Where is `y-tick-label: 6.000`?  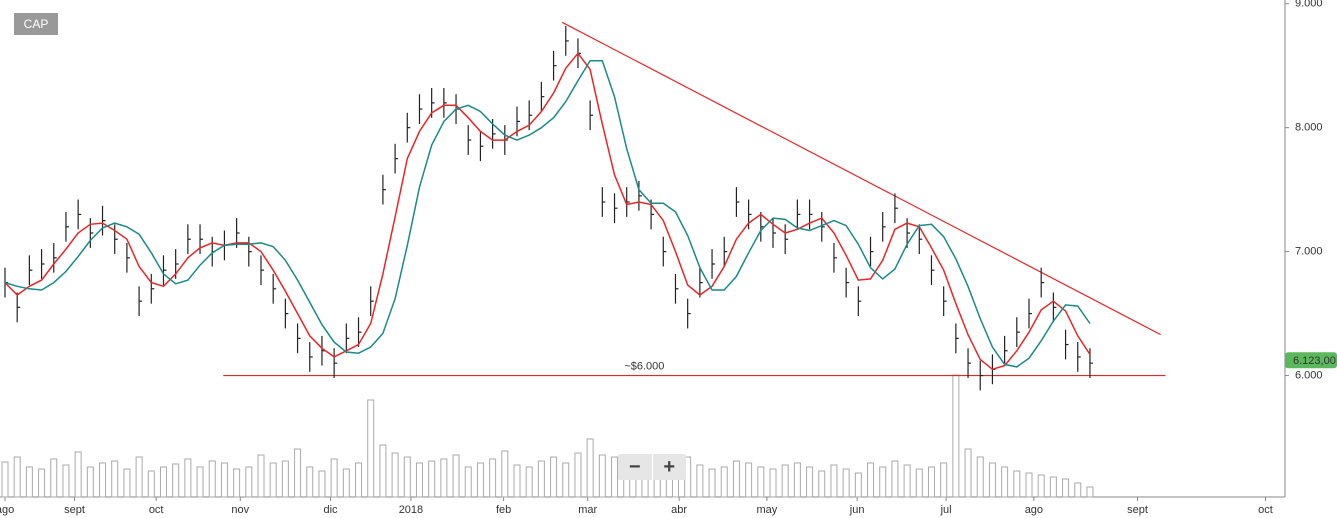 y-tick-label: 6.000 is located at coordinates (1309, 375).